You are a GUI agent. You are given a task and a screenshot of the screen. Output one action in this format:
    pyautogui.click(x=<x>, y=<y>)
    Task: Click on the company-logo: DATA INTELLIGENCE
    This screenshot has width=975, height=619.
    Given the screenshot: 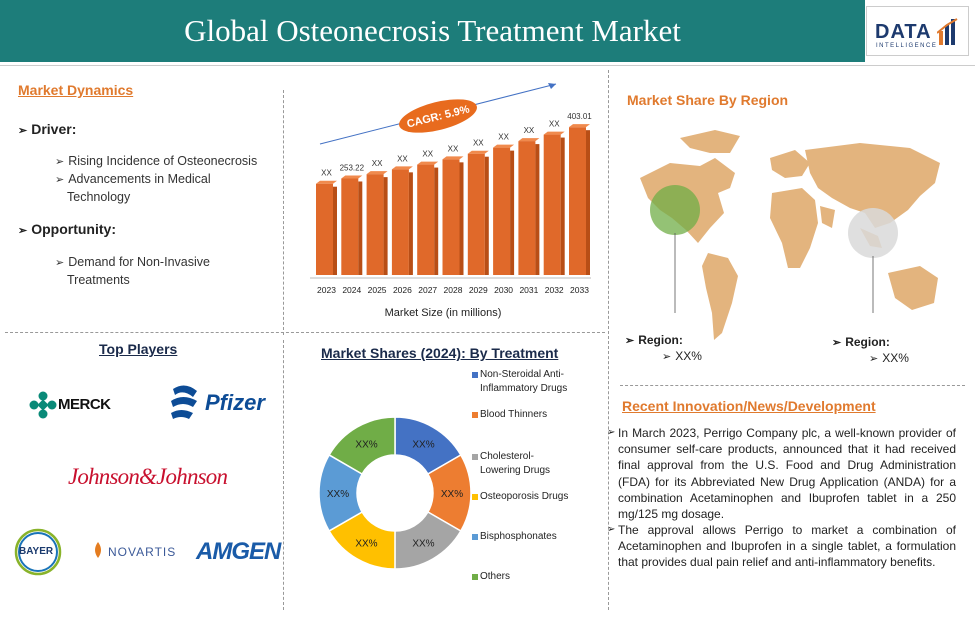 What is the action you would take?
    pyautogui.click(x=917, y=31)
    